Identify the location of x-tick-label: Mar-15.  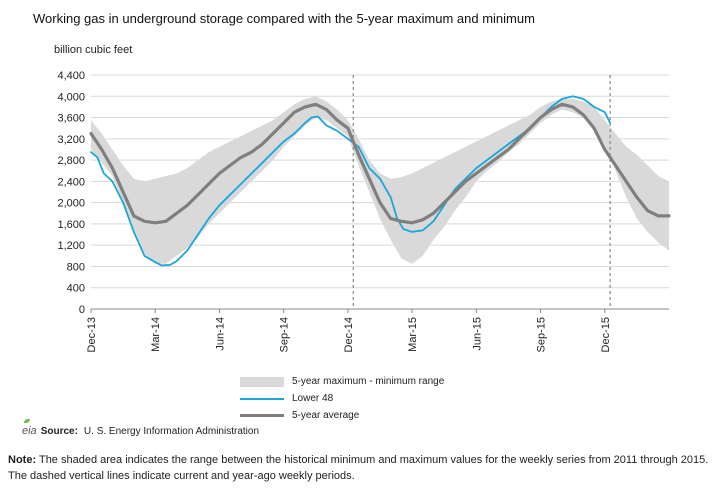
(413, 334).